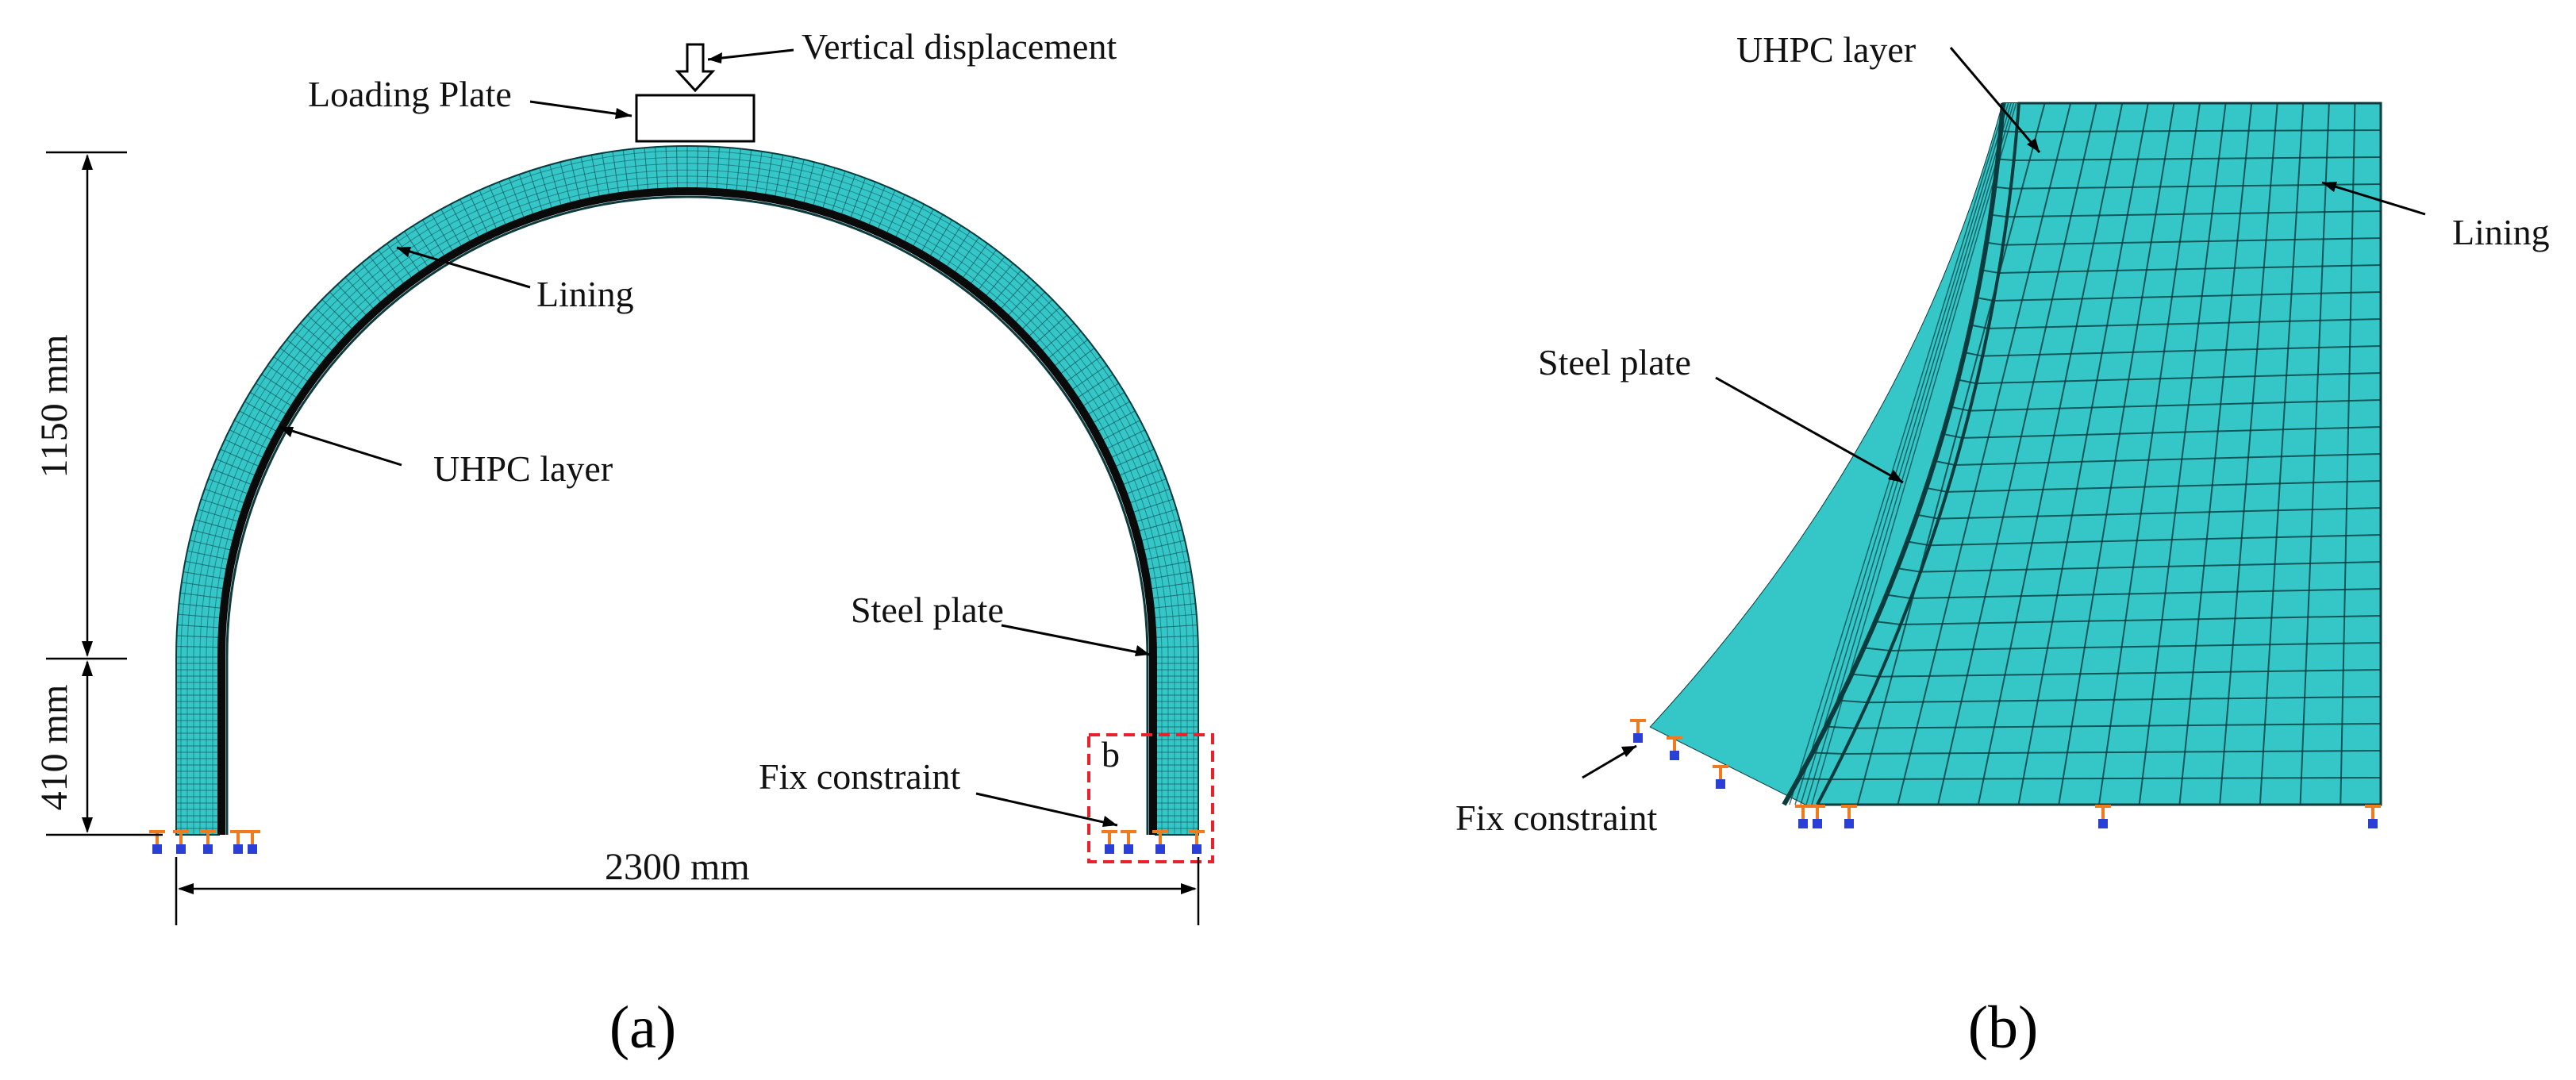  Describe the element at coordinates (2373, 198) in the screenshot. I see `leader-lining-b` at that location.